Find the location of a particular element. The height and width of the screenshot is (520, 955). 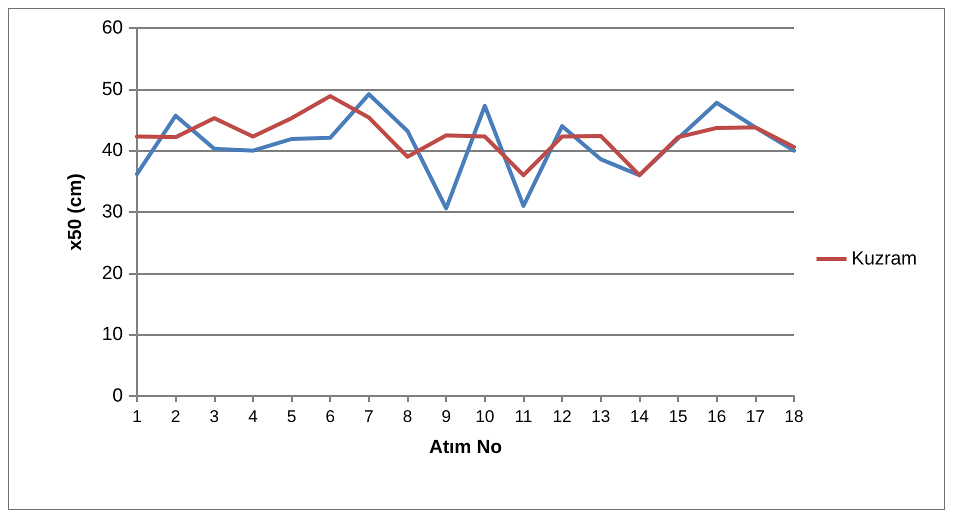

x-tick-label: 18 is located at coordinates (794, 416).